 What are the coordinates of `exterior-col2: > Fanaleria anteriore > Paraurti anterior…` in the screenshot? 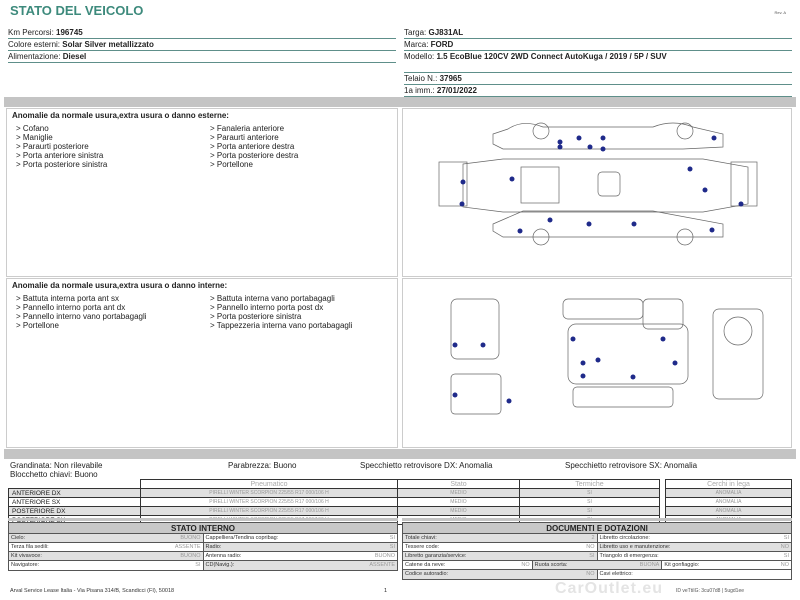 It's located at (300, 146).